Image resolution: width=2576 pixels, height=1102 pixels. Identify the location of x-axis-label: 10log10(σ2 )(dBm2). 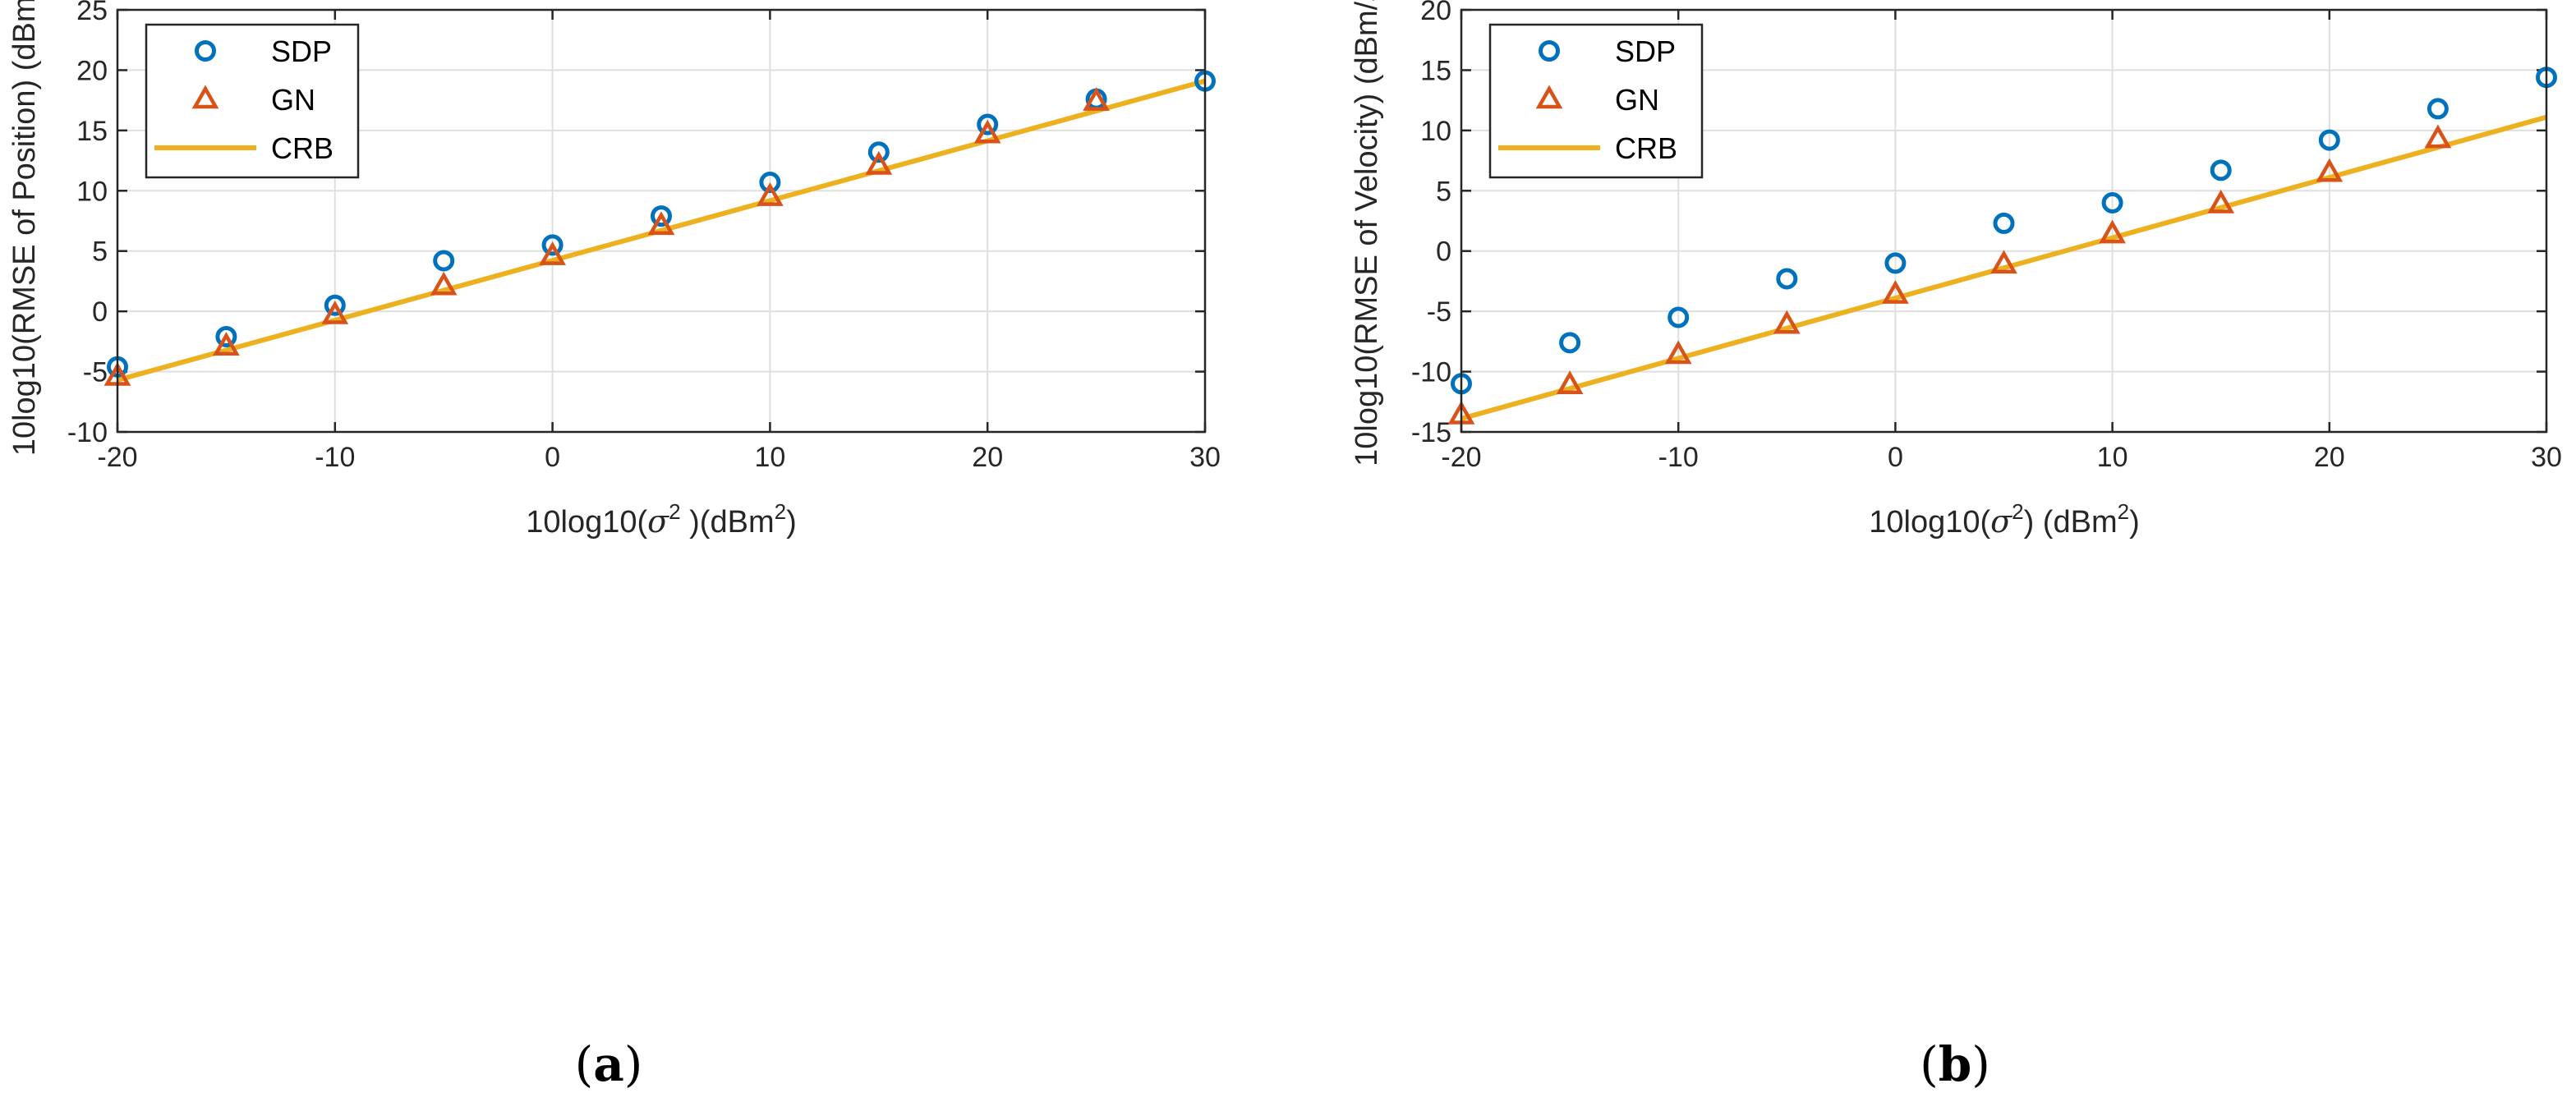
(661, 519).